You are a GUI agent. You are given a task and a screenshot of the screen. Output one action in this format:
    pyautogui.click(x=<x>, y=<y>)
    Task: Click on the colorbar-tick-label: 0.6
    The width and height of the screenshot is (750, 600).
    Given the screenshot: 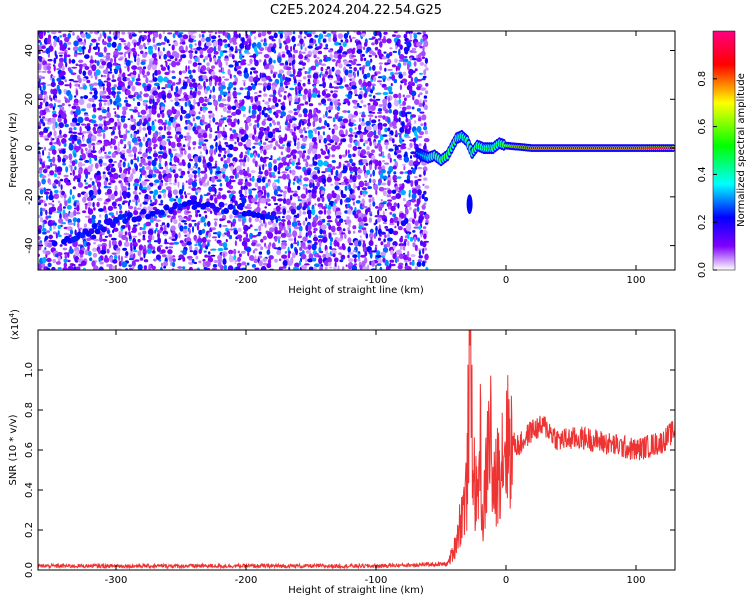 What is the action you would take?
    pyautogui.click(x=702, y=127)
    